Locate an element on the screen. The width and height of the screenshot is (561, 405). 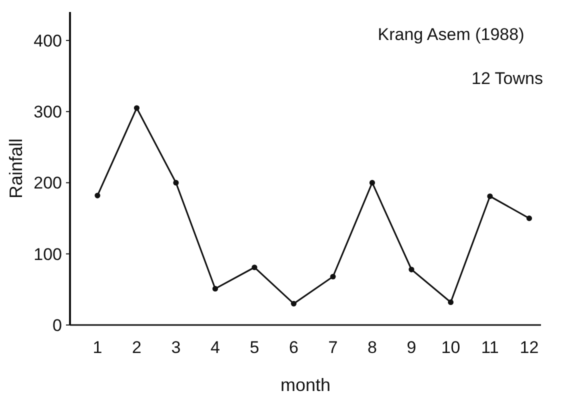
x-tick-label: 3 is located at coordinates (176, 347).